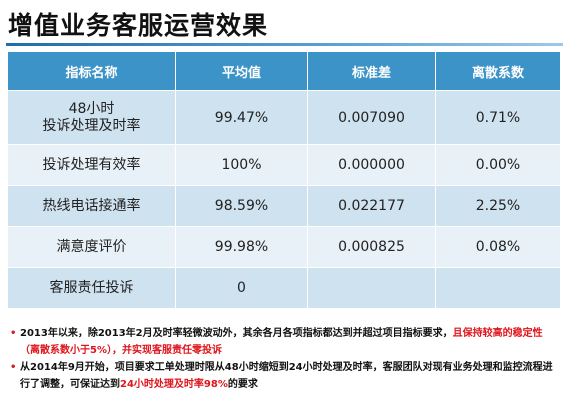 Image resolution: width=569 pixels, height=406 pixels. Describe the element at coordinates (284, 44) in the screenshot. I see `title-underline` at that location.